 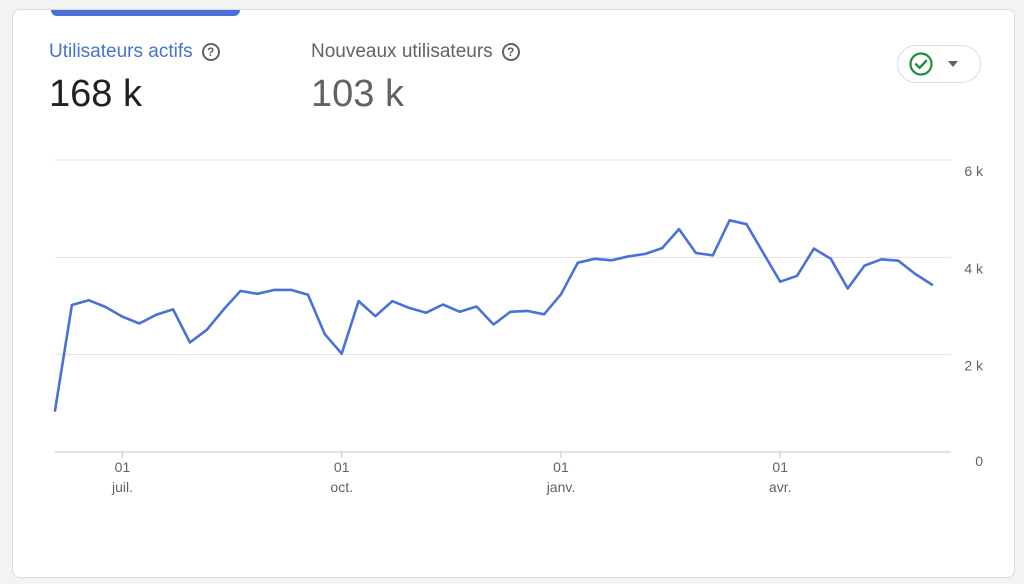 I want to click on metric-value: 103 k, so click(x=357, y=94).